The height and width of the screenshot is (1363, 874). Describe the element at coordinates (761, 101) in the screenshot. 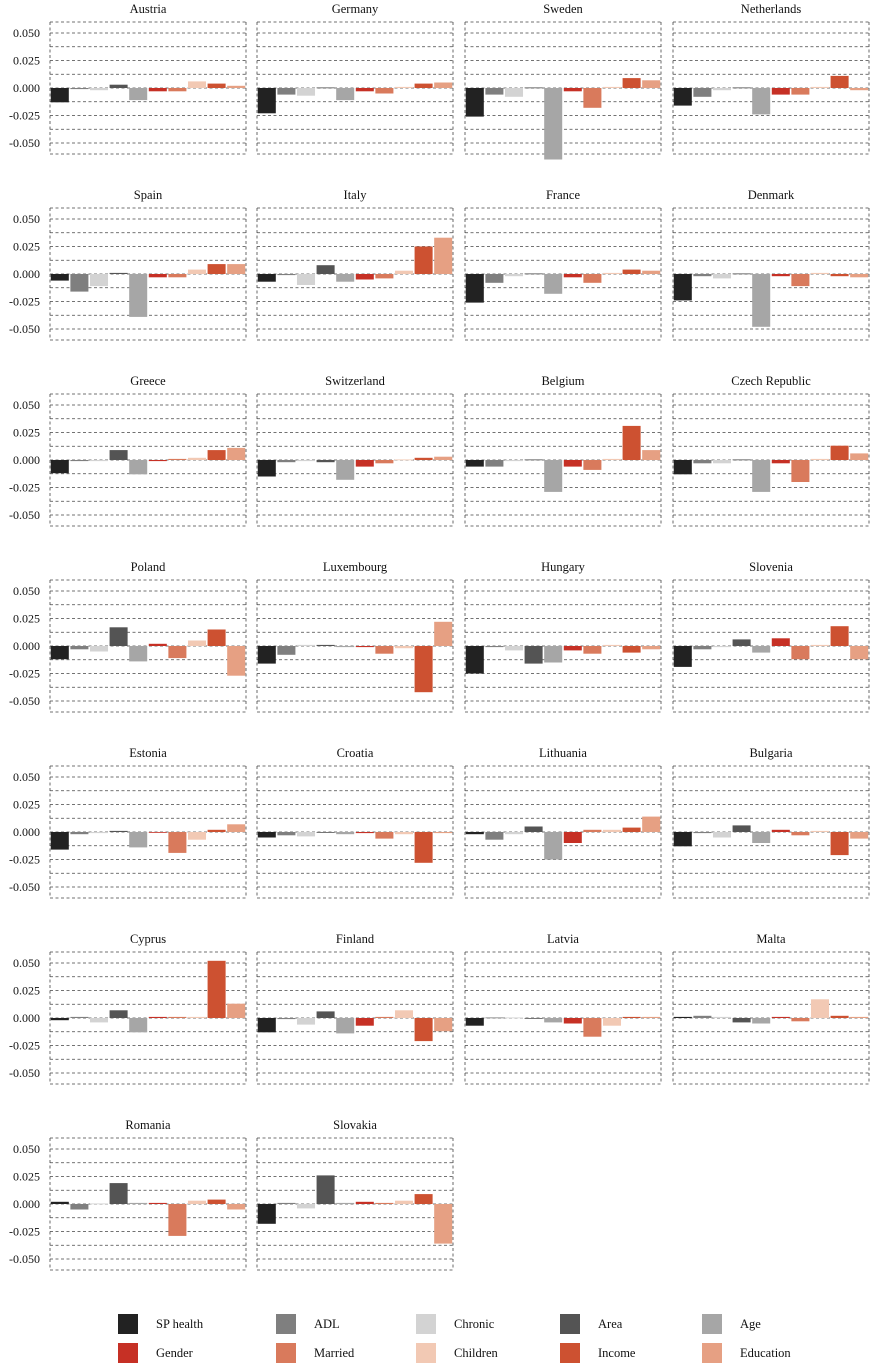

I see `bar-netherlands-age` at that location.